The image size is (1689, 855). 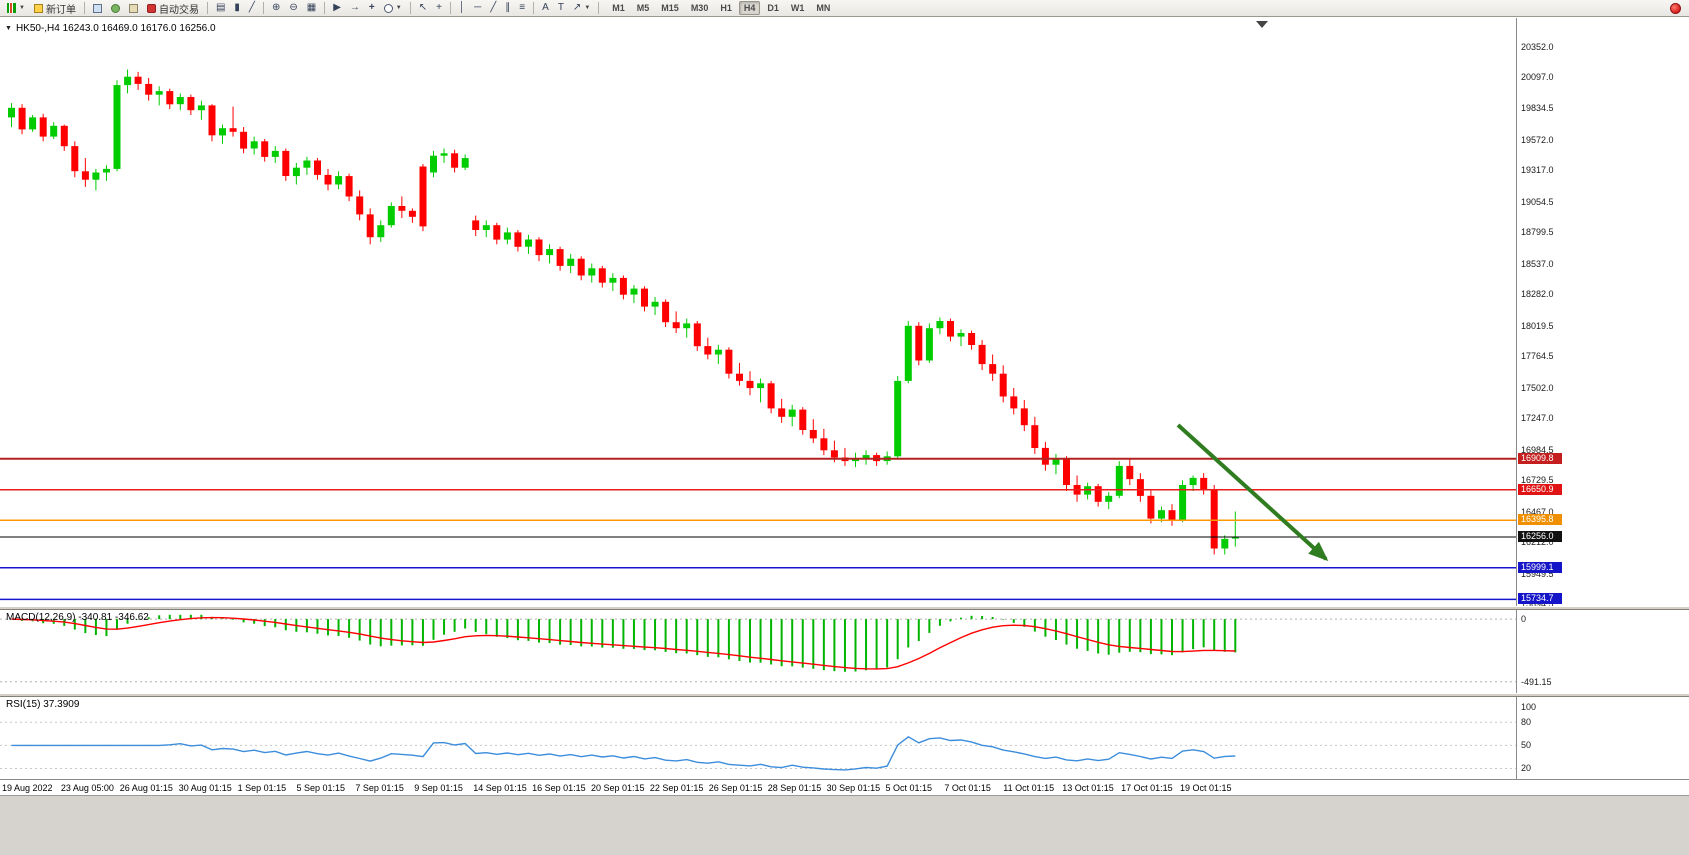 I want to click on new-order-button: 新订单, so click(x=55, y=8).